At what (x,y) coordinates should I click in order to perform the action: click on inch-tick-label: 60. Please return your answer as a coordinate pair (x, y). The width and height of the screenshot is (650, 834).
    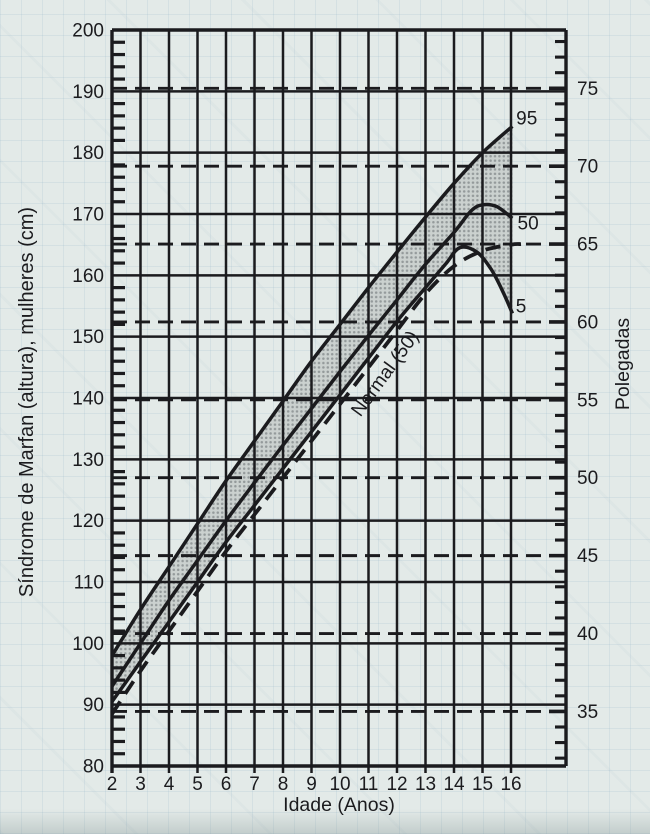
    Looking at the image, I should click on (587, 322).